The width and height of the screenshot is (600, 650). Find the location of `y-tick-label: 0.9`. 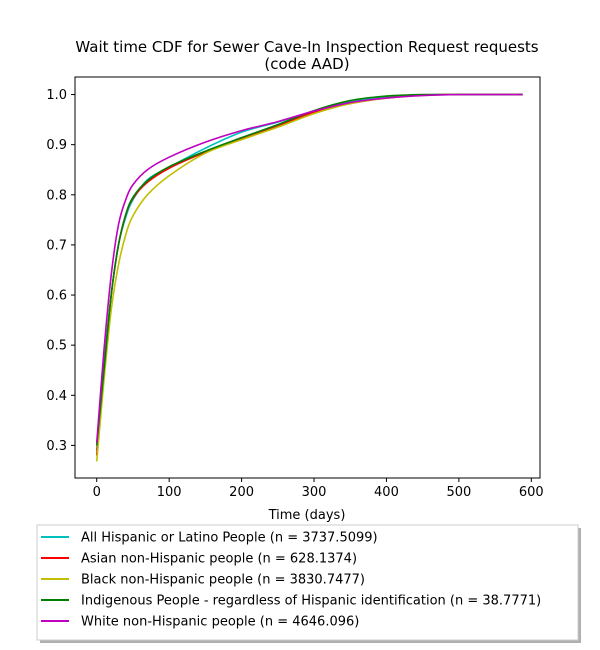

y-tick-label: 0.9 is located at coordinates (56, 145).